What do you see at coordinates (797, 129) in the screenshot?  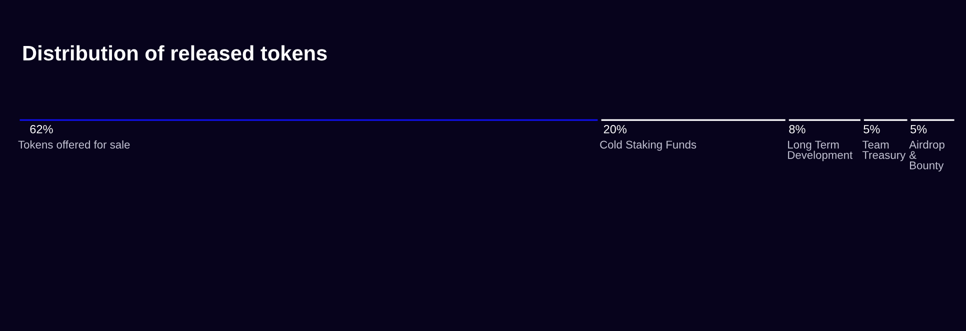 I see `data-label: 8%` at bounding box center [797, 129].